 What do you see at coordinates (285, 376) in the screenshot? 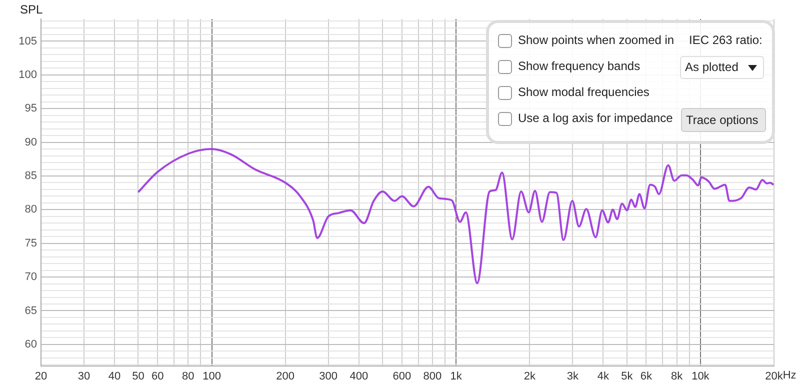
I see `x-tick-label: 200` at bounding box center [285, 376].